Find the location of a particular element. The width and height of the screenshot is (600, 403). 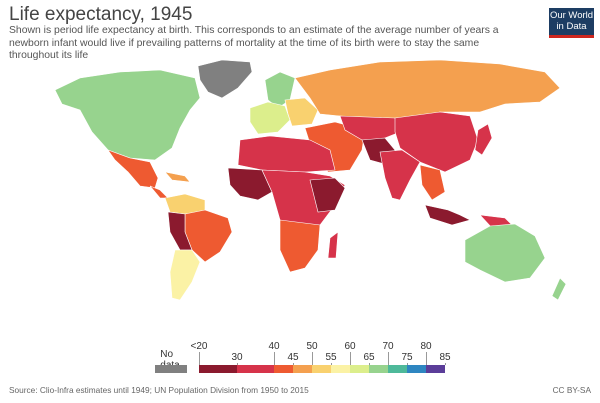

legend-tick-label: 60 is located at coordinates (350, 346).